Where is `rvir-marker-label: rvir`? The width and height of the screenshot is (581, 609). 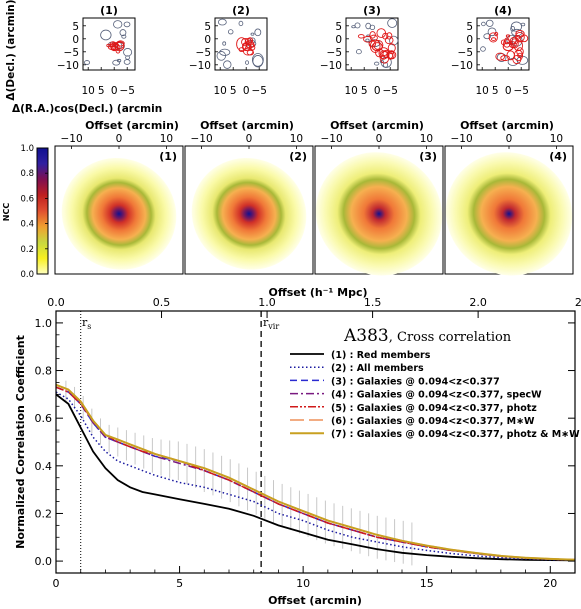
rvir-marker-label: rvir is located at coordinates (271, 323).